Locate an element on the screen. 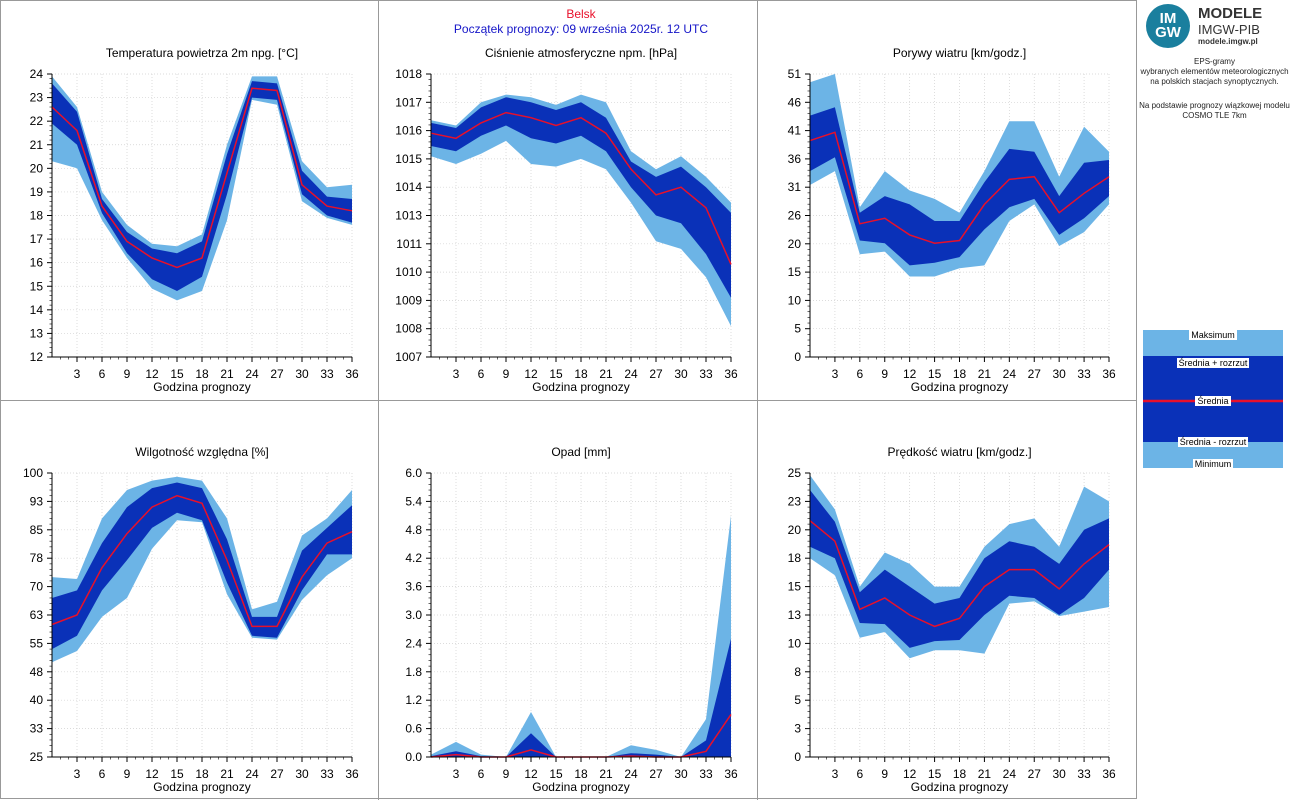 The image size is (1291, 800). legend-min: Minimum is located at coordinates (1213, 464).